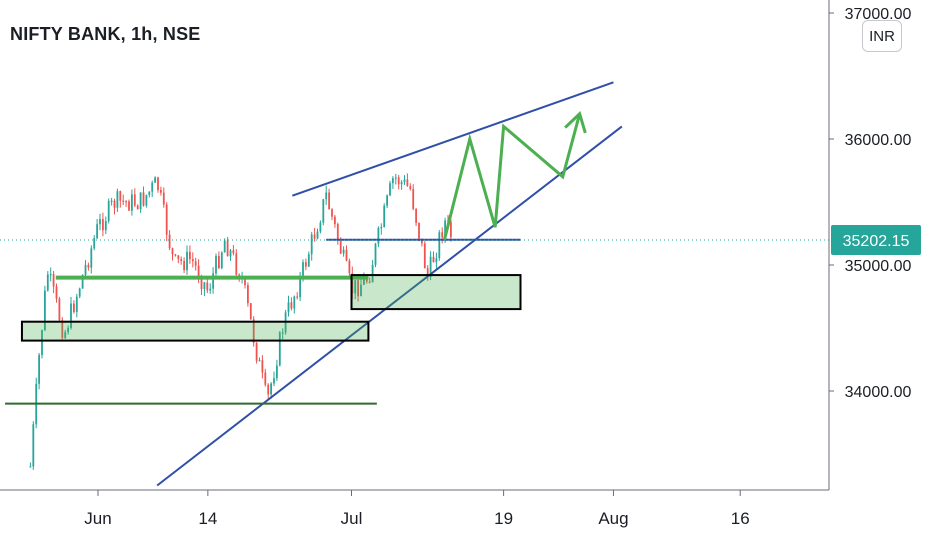 The image size is (932, 555). What do you see at coordinates (876, 241) in the screenshot?
I see `last-price-label: 35202.15` at bounding box center [876, 241].